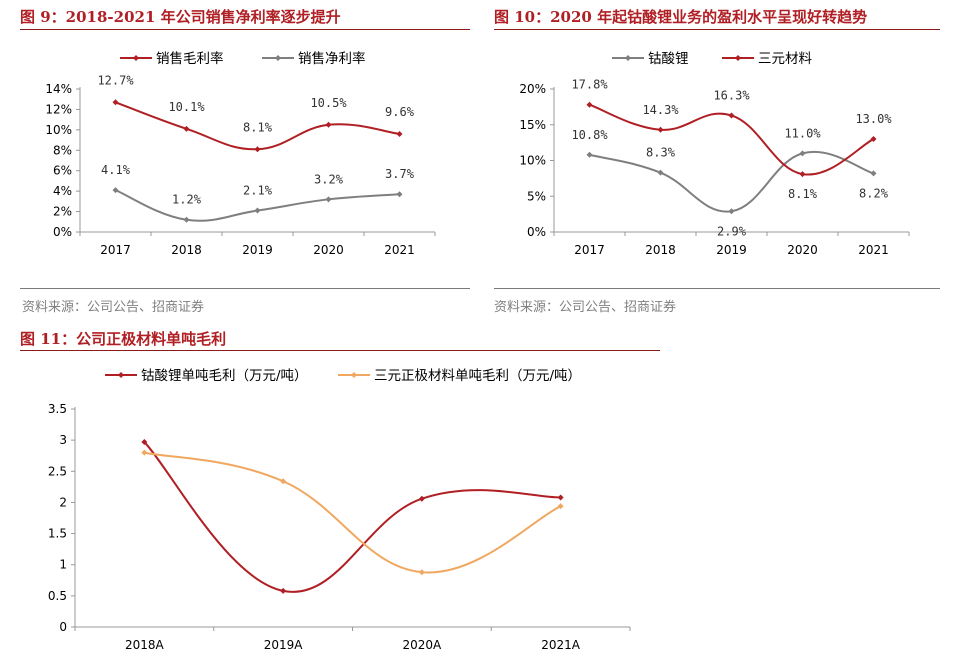 This screenshot has width=958, height=660. I want to click on y-tick-label: 12%, so click(58, 109).